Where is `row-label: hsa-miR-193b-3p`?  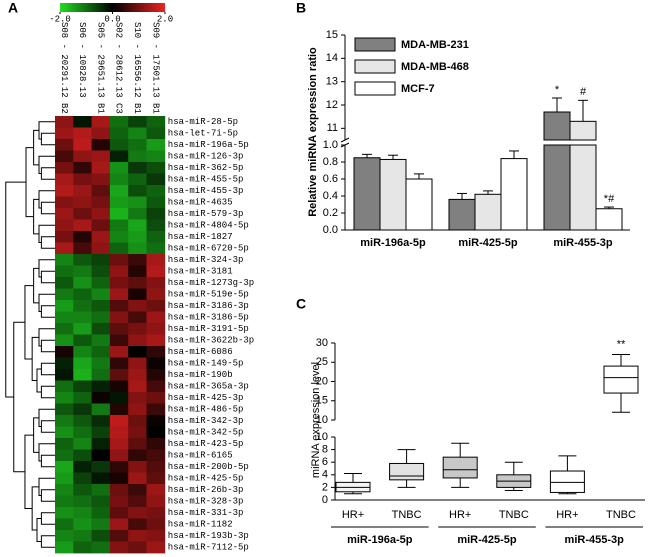
row-label: hsa-miR-193b-3p is located at coordinates (208, 536).